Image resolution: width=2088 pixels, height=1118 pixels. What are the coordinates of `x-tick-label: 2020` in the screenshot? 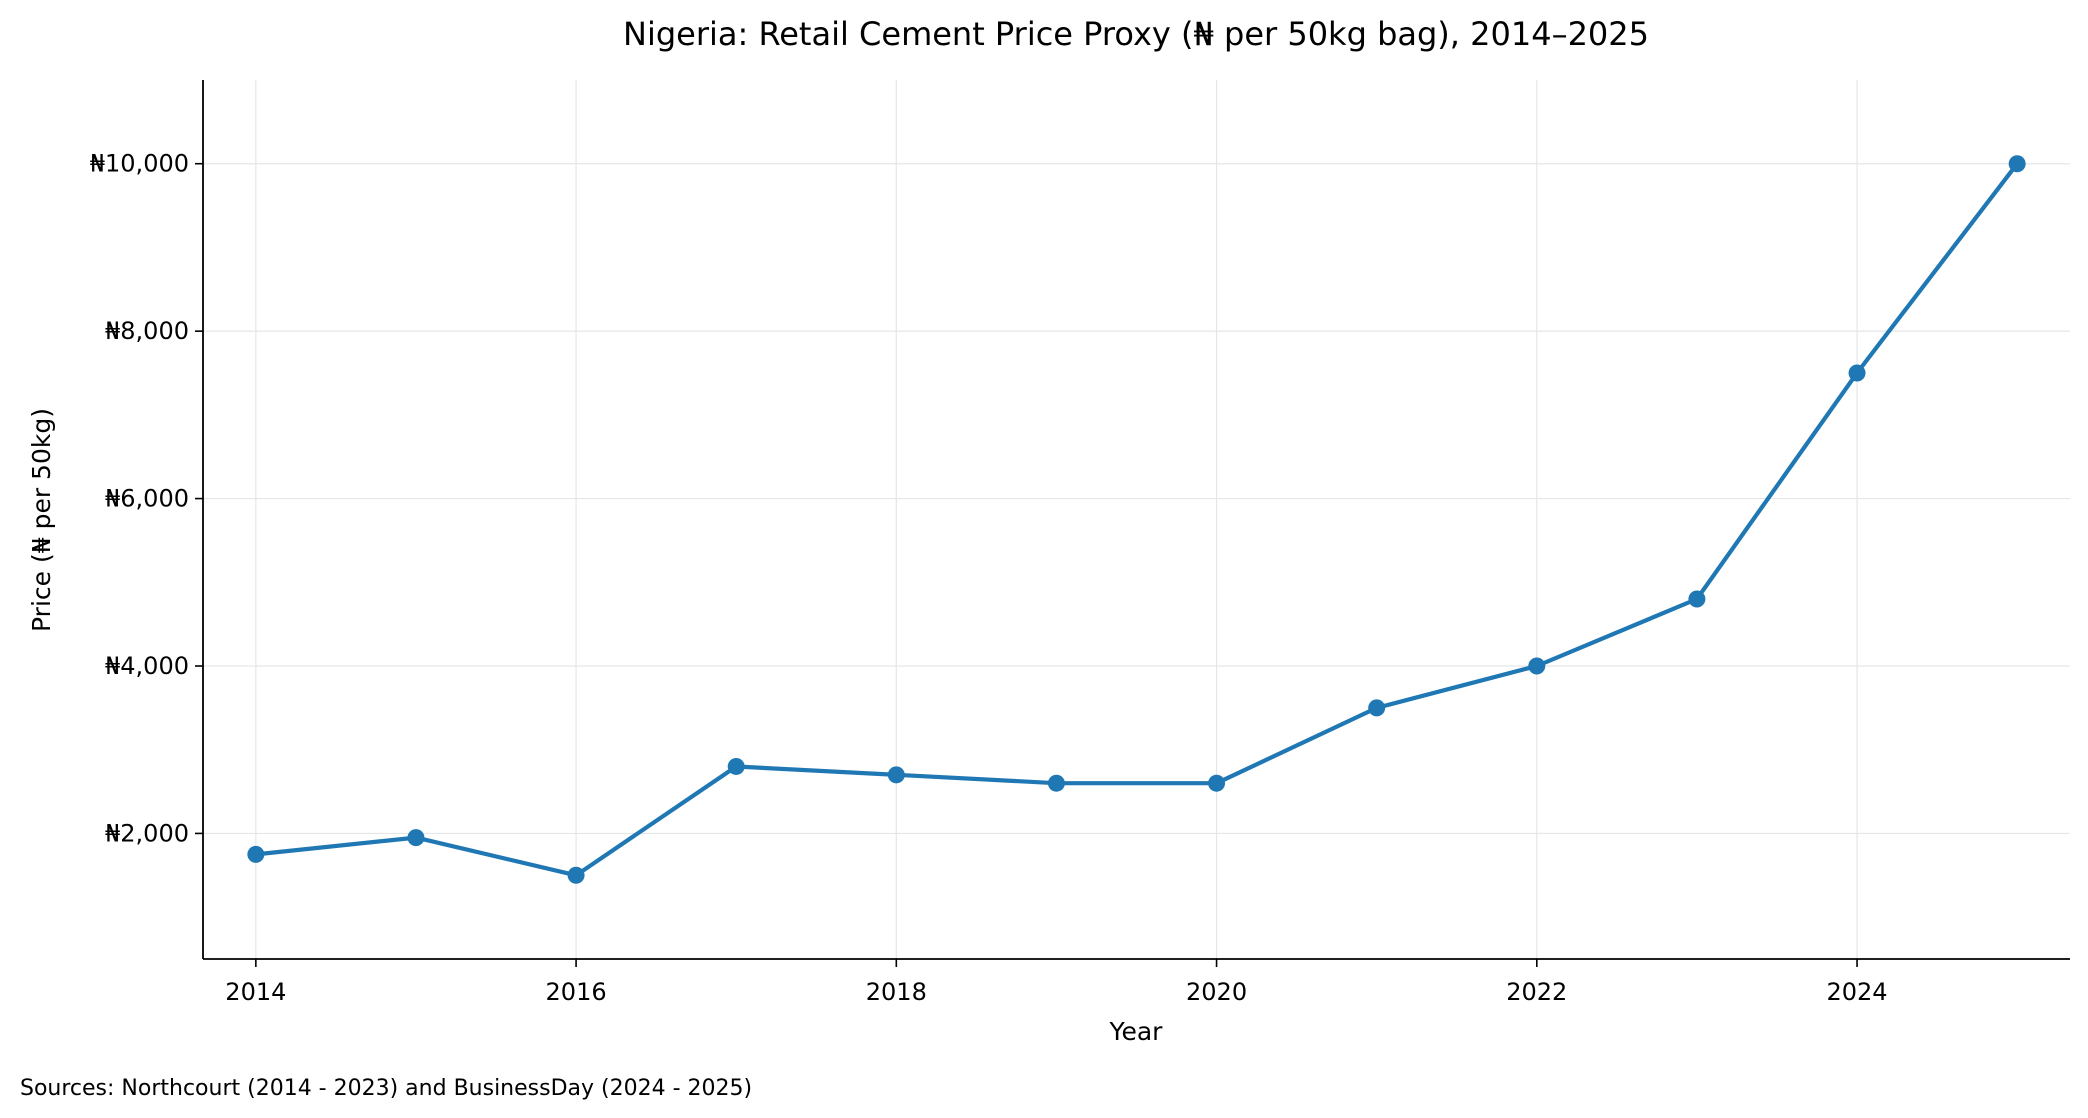 It's located at (1216, 992).